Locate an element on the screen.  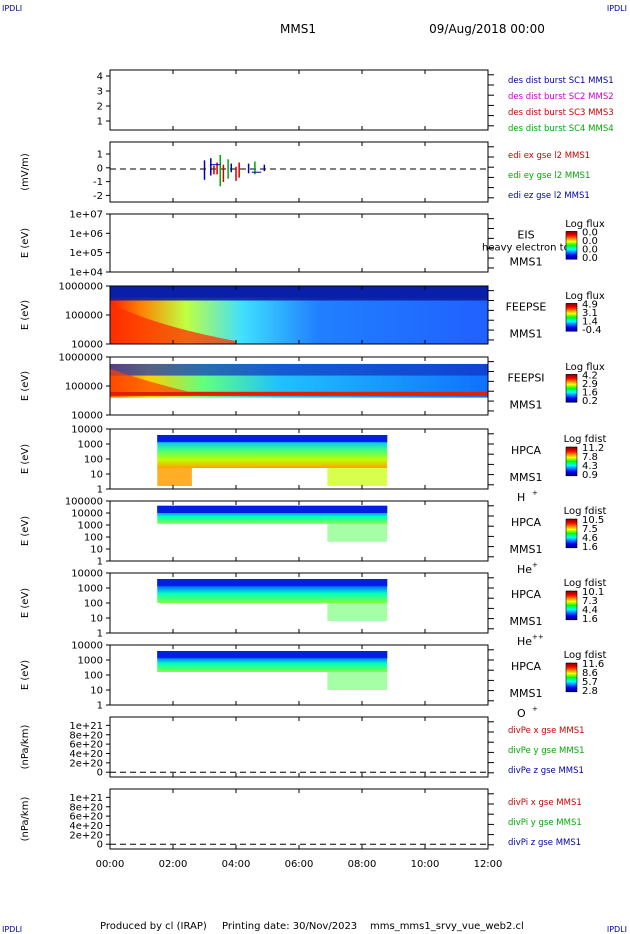
y-tick-label-0: 10000 is located at coordinates (87, 430).